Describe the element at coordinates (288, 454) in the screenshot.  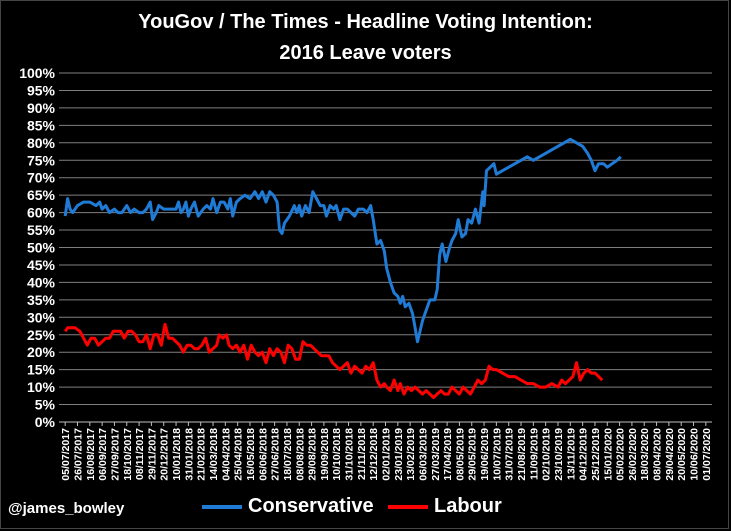
I see `x-tick-label: 18/07/2018` at that location.